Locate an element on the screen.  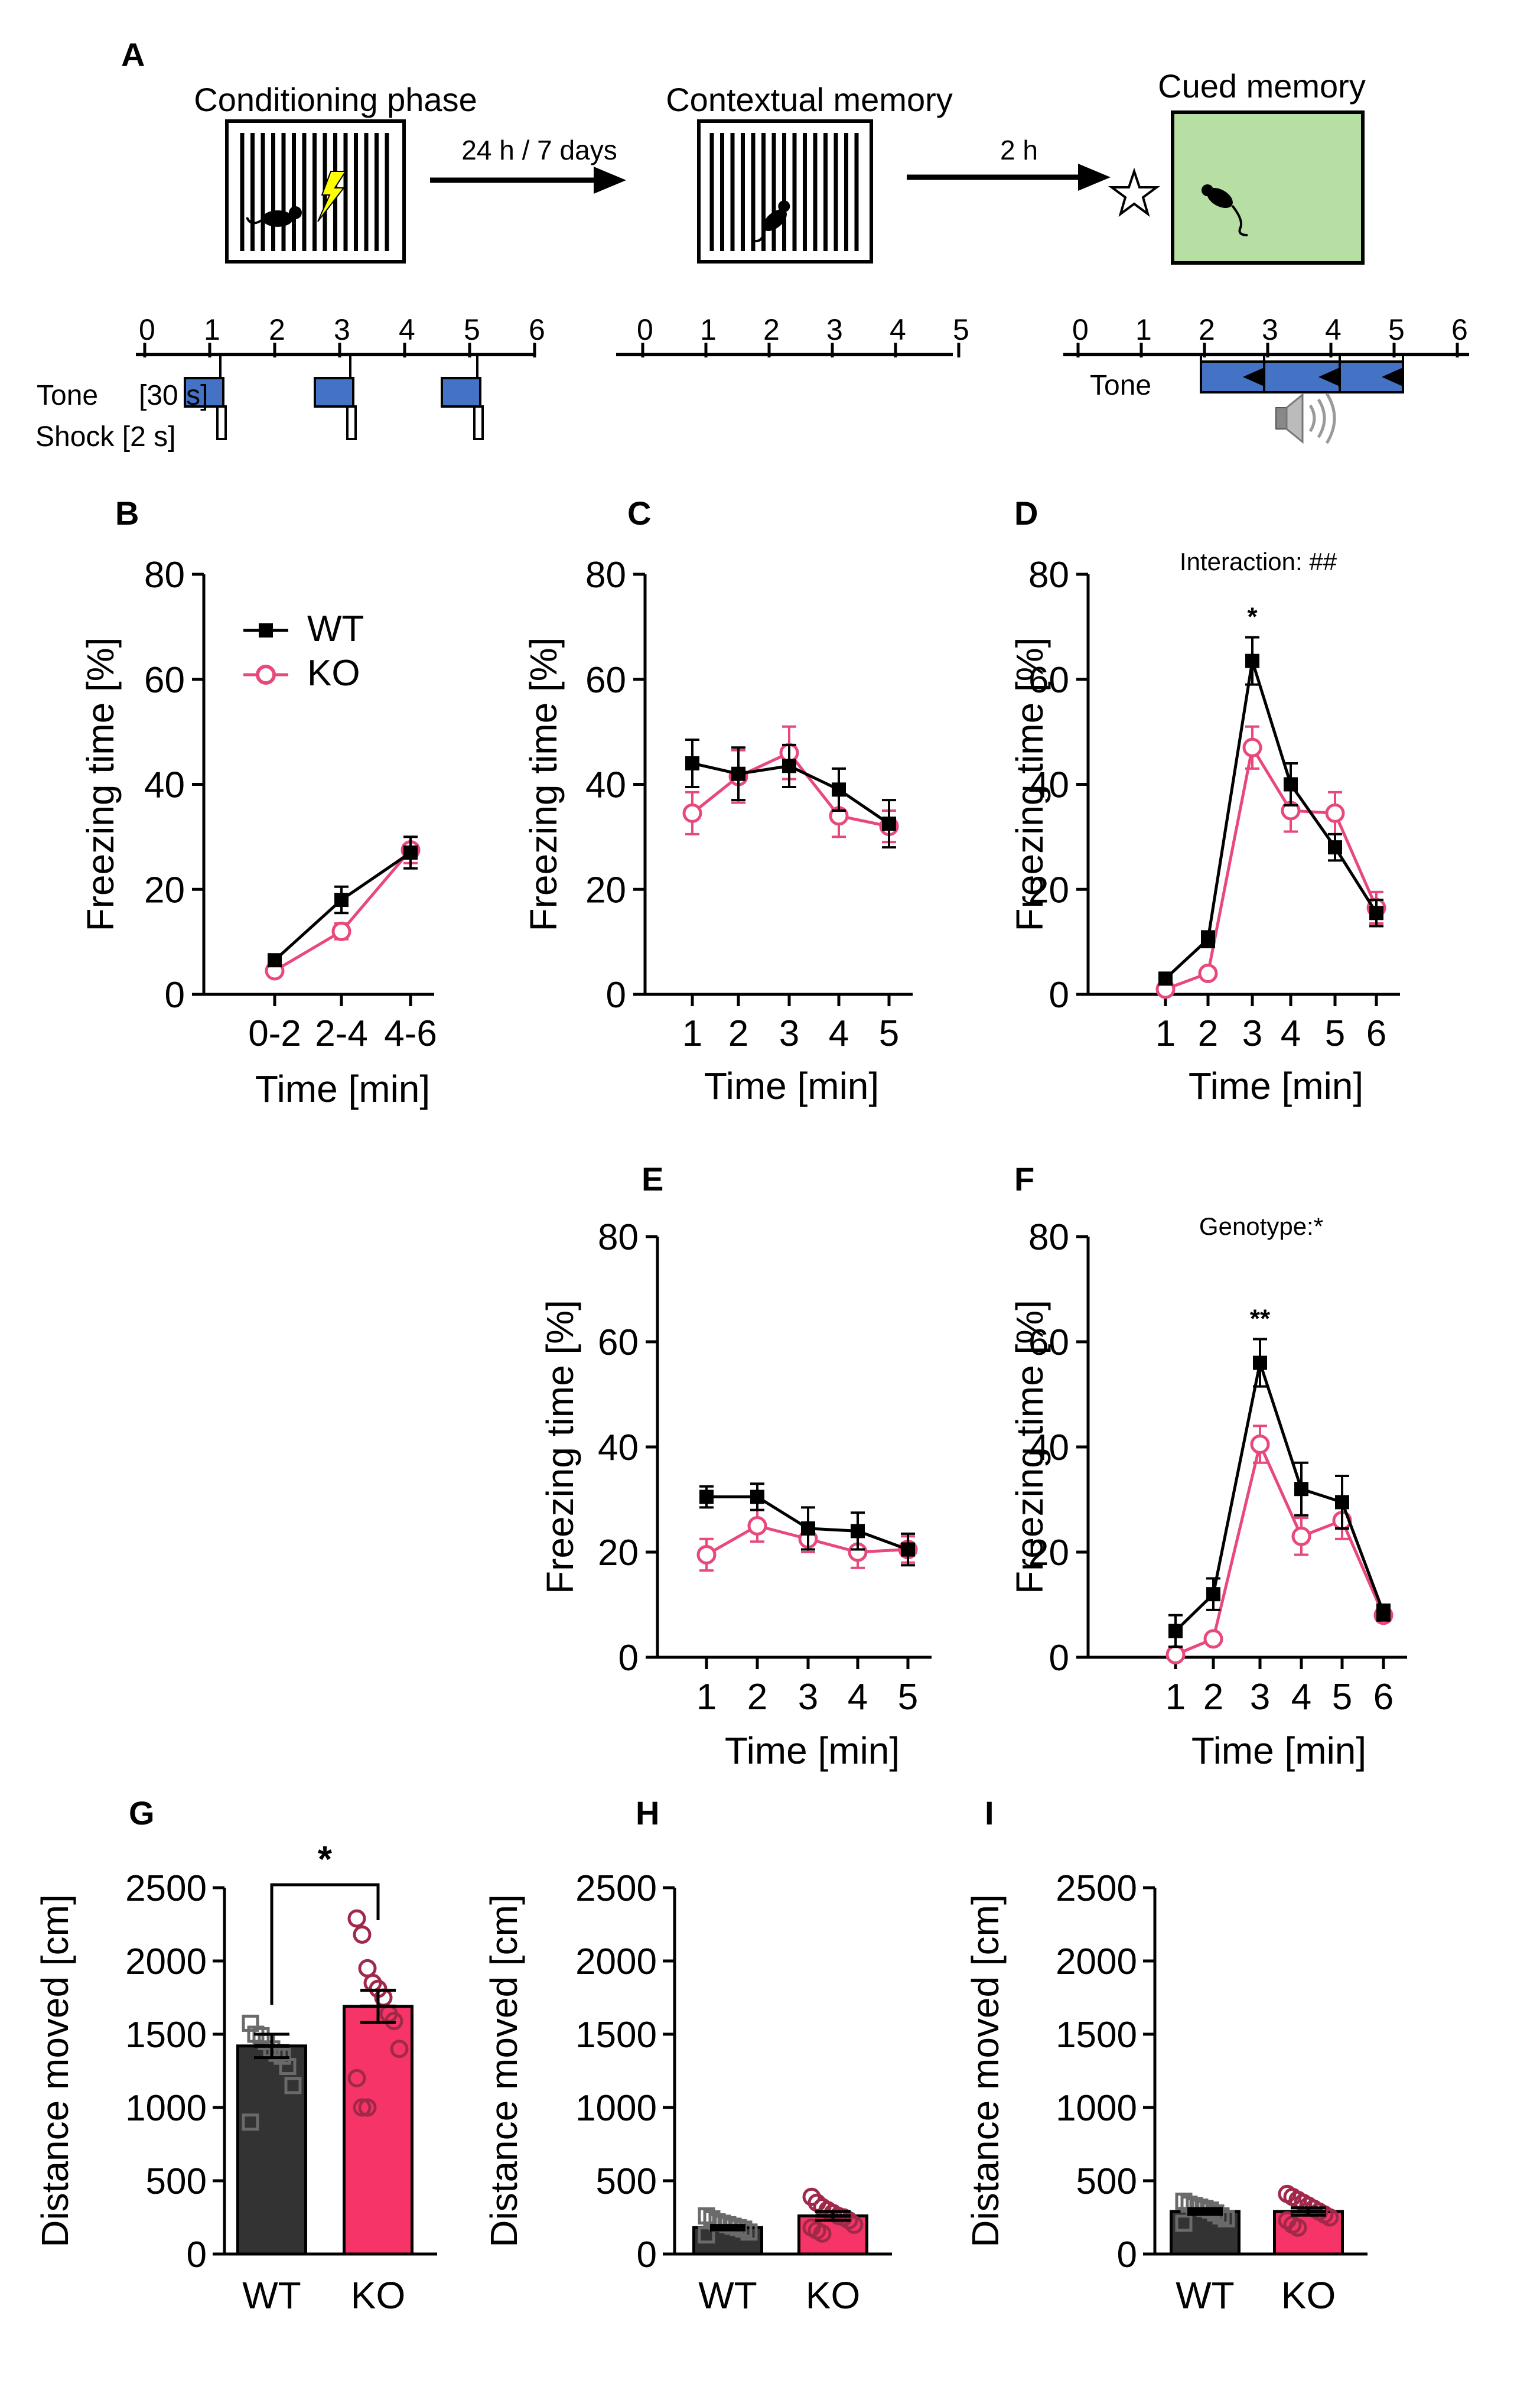
x-tick-label: 4-6 is located at coordinates (410, 1033).